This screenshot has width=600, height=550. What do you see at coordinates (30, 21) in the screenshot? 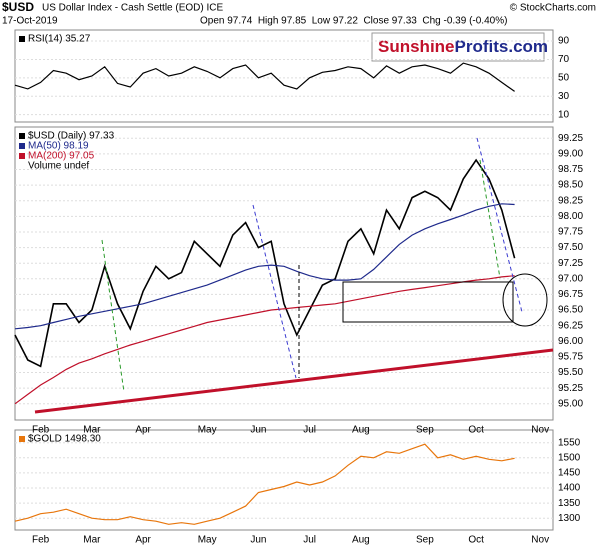
I see `date: 17-Oct-2019` at bounding box center [30, 21].